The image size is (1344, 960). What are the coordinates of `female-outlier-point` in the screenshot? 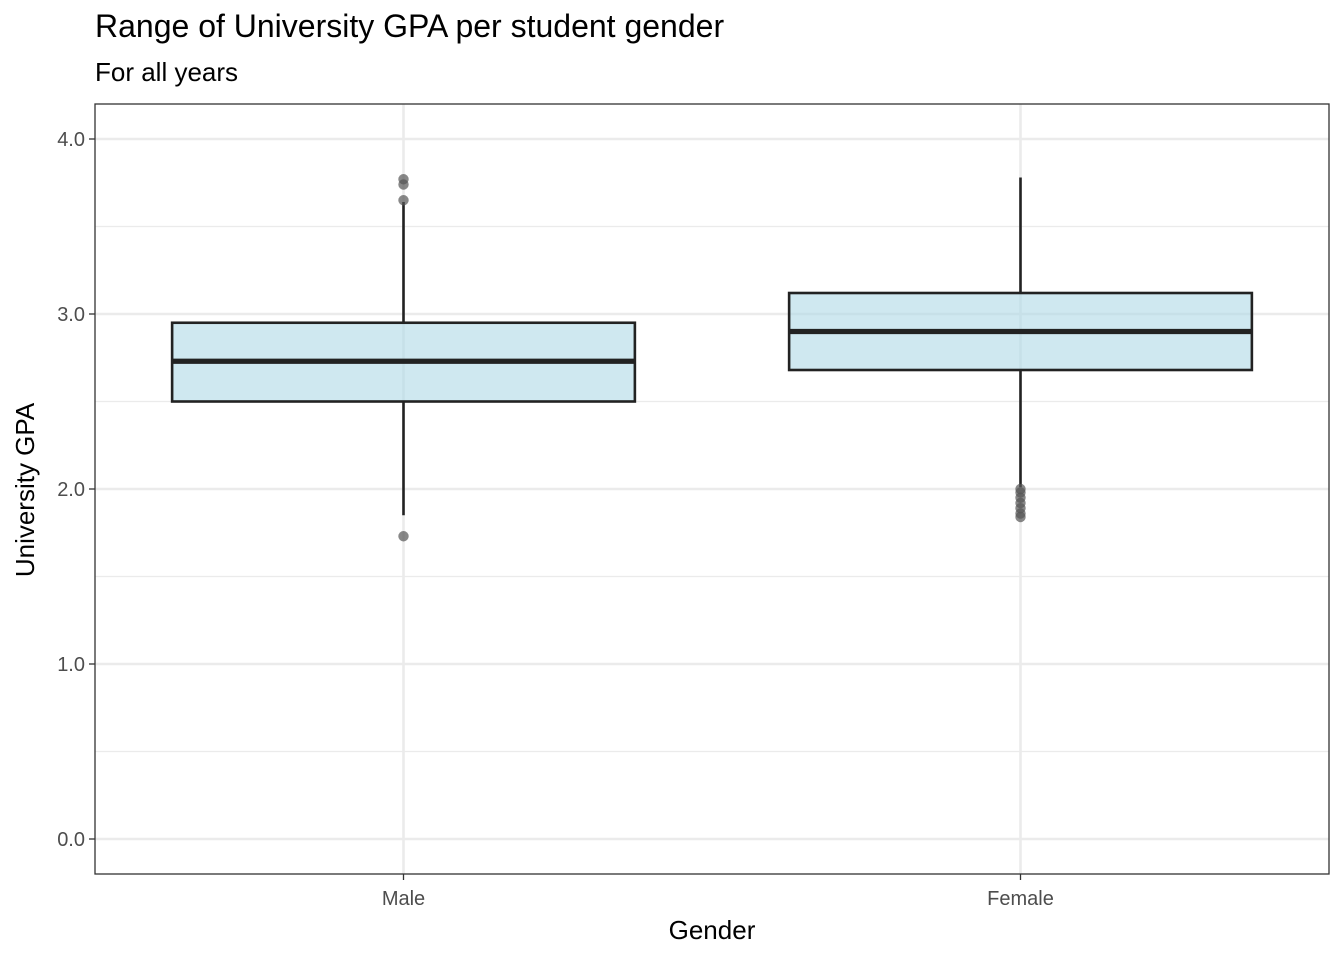 It's located at (1020, 489).